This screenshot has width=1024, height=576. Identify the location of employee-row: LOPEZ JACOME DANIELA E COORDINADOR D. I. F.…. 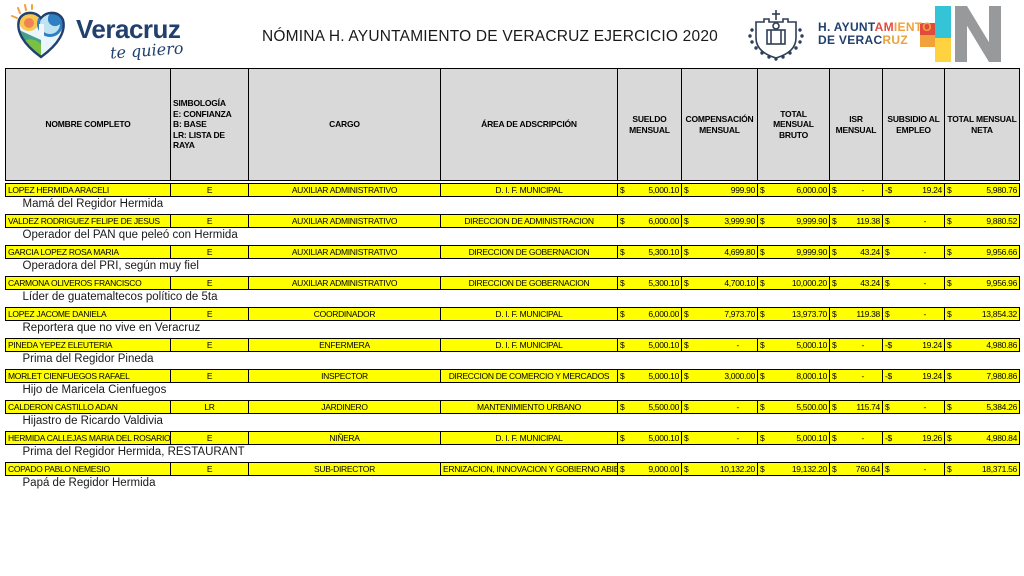
(512, 314).